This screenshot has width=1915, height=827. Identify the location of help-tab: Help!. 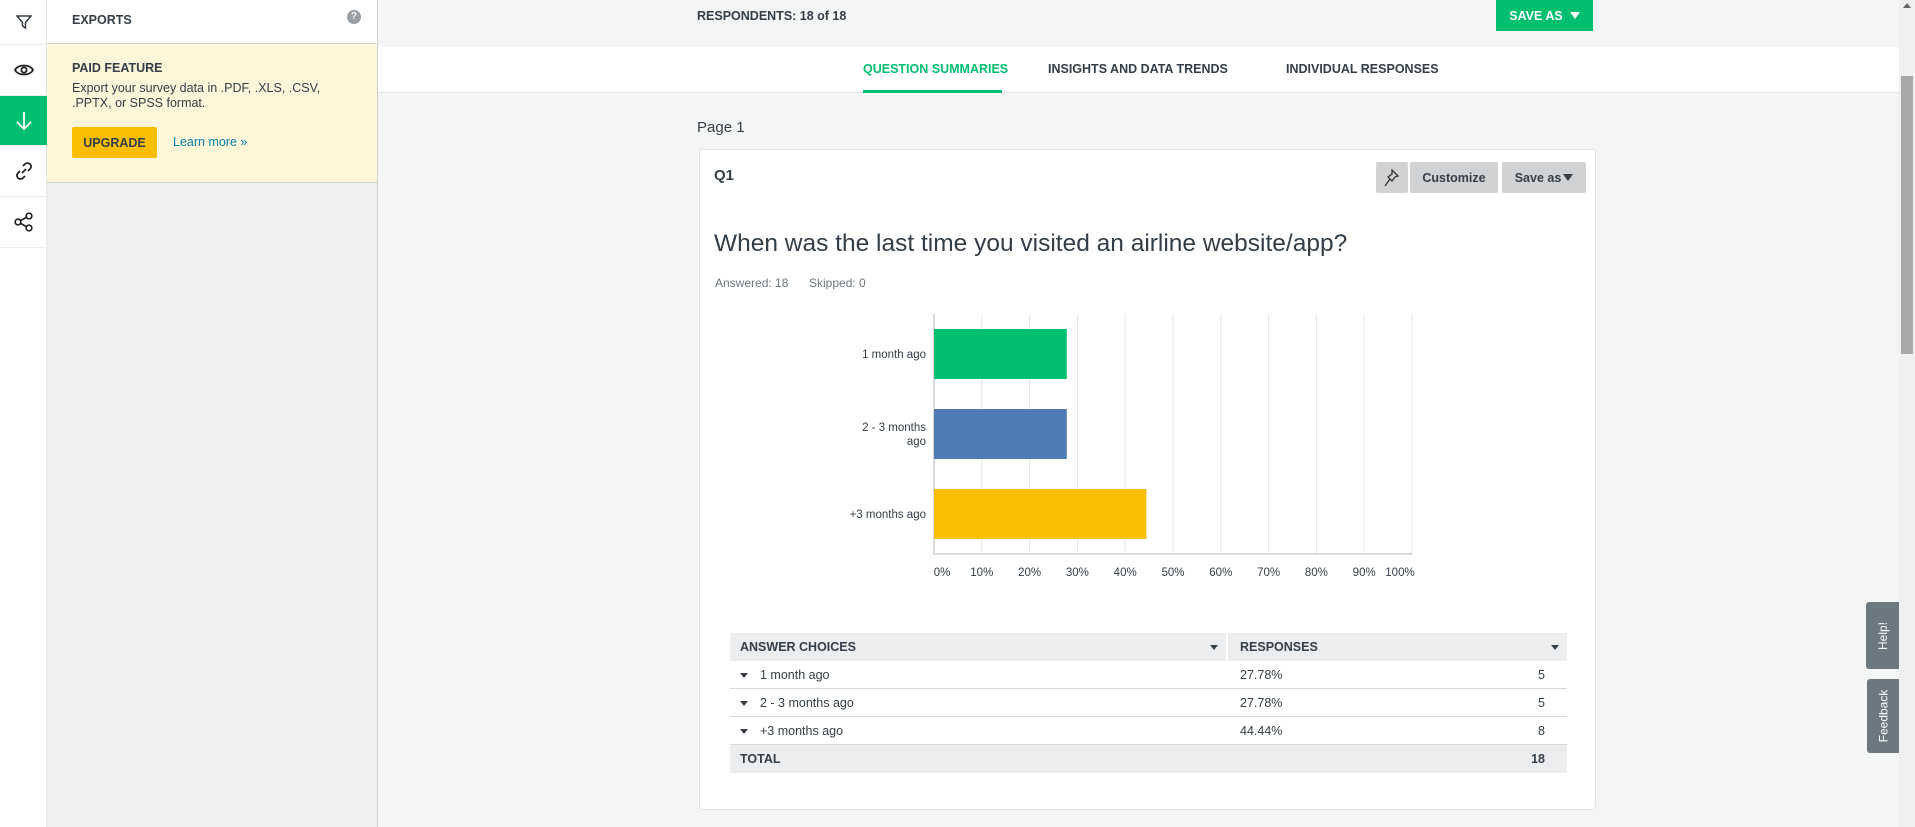
(1883, 635).